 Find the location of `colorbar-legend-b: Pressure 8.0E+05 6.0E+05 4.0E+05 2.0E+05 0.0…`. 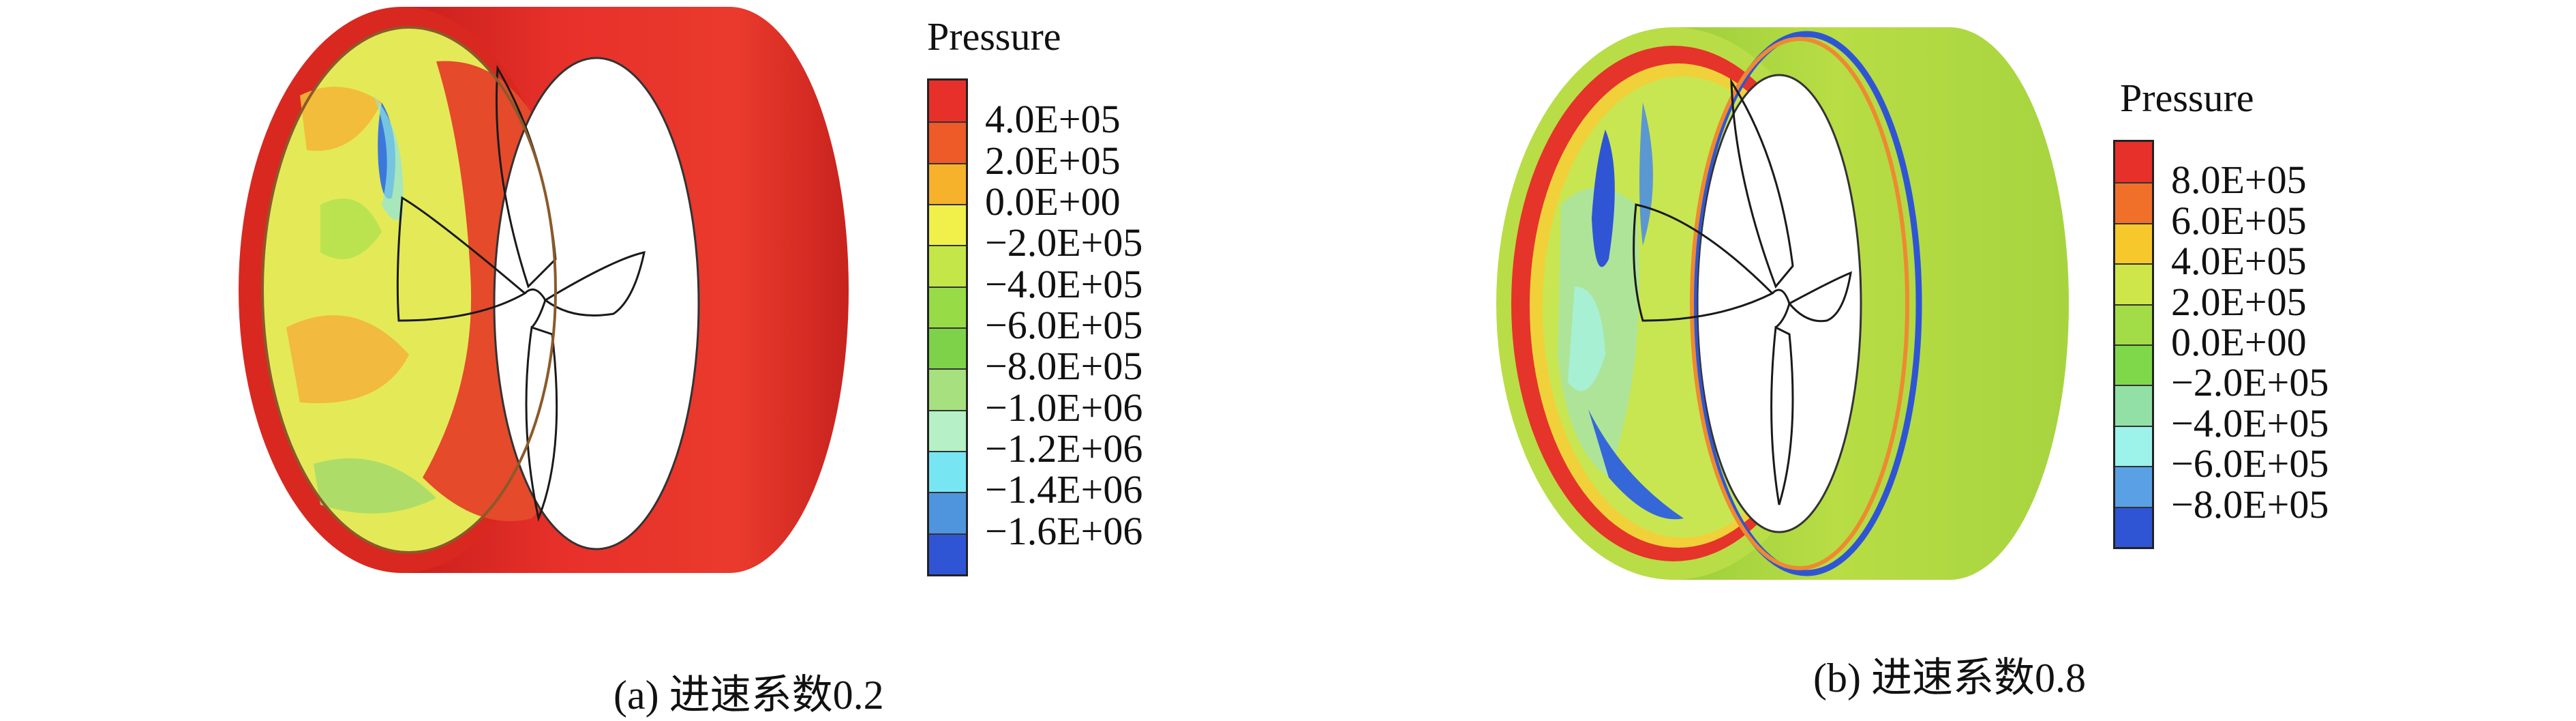

colorbar-legend-b: Pressure 8.0E+05 6.0E+05 4.0E+05 2.0E+05 0.0… is located at coordinates (2249, 296).